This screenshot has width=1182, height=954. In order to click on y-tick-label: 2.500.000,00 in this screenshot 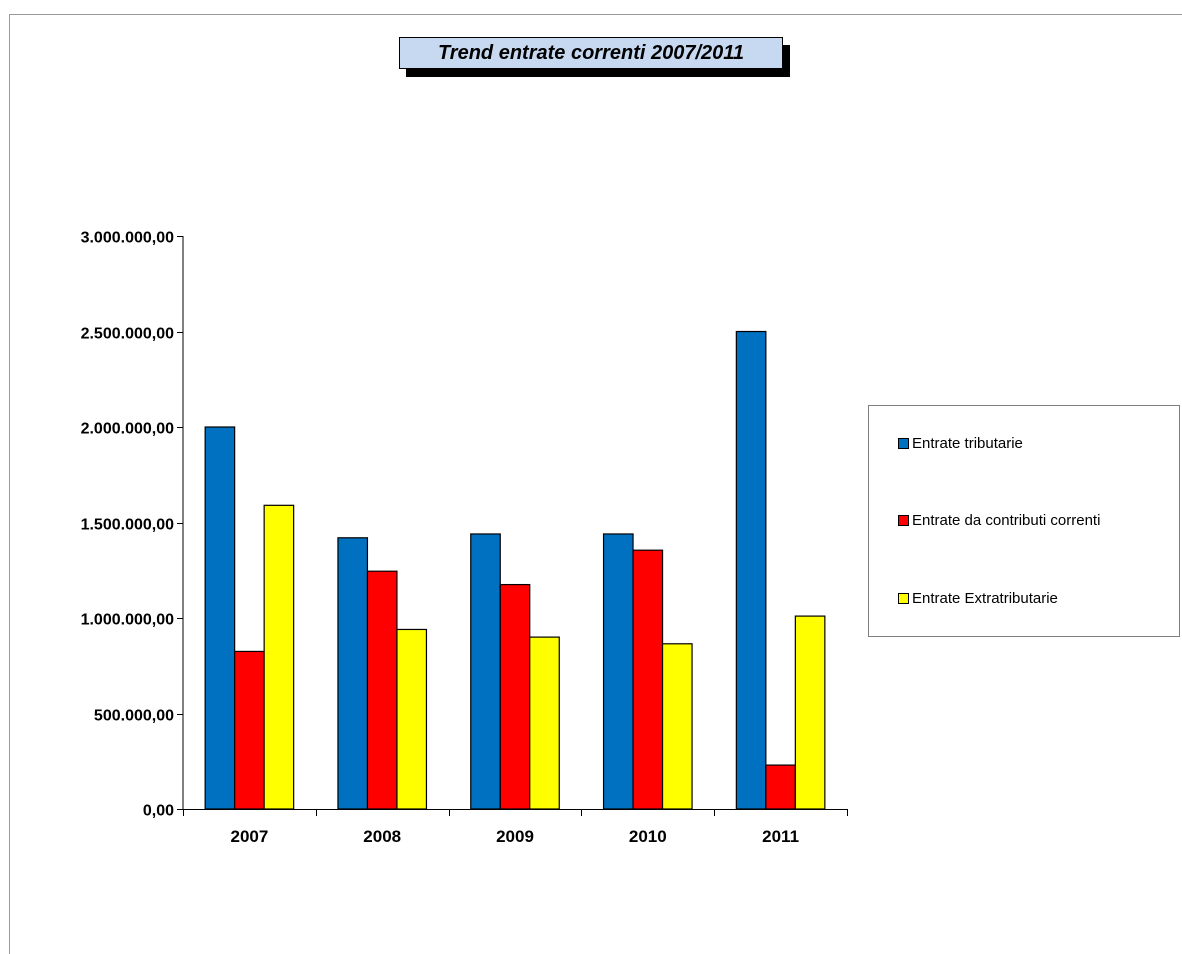, I will do `click(128, 334)`.